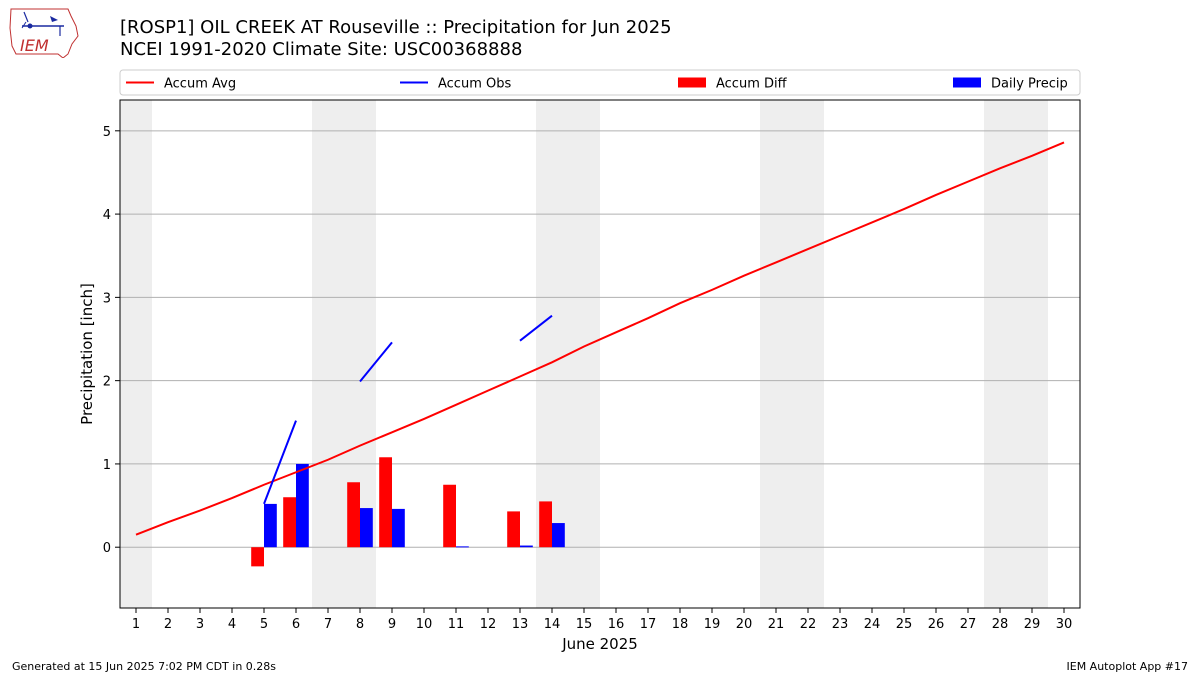 This screenshot has width=1200, height=675. I want to click on chart-subtitle: NCEI 1991-2020 Climate Site: USC00368888, so click(321, 49).